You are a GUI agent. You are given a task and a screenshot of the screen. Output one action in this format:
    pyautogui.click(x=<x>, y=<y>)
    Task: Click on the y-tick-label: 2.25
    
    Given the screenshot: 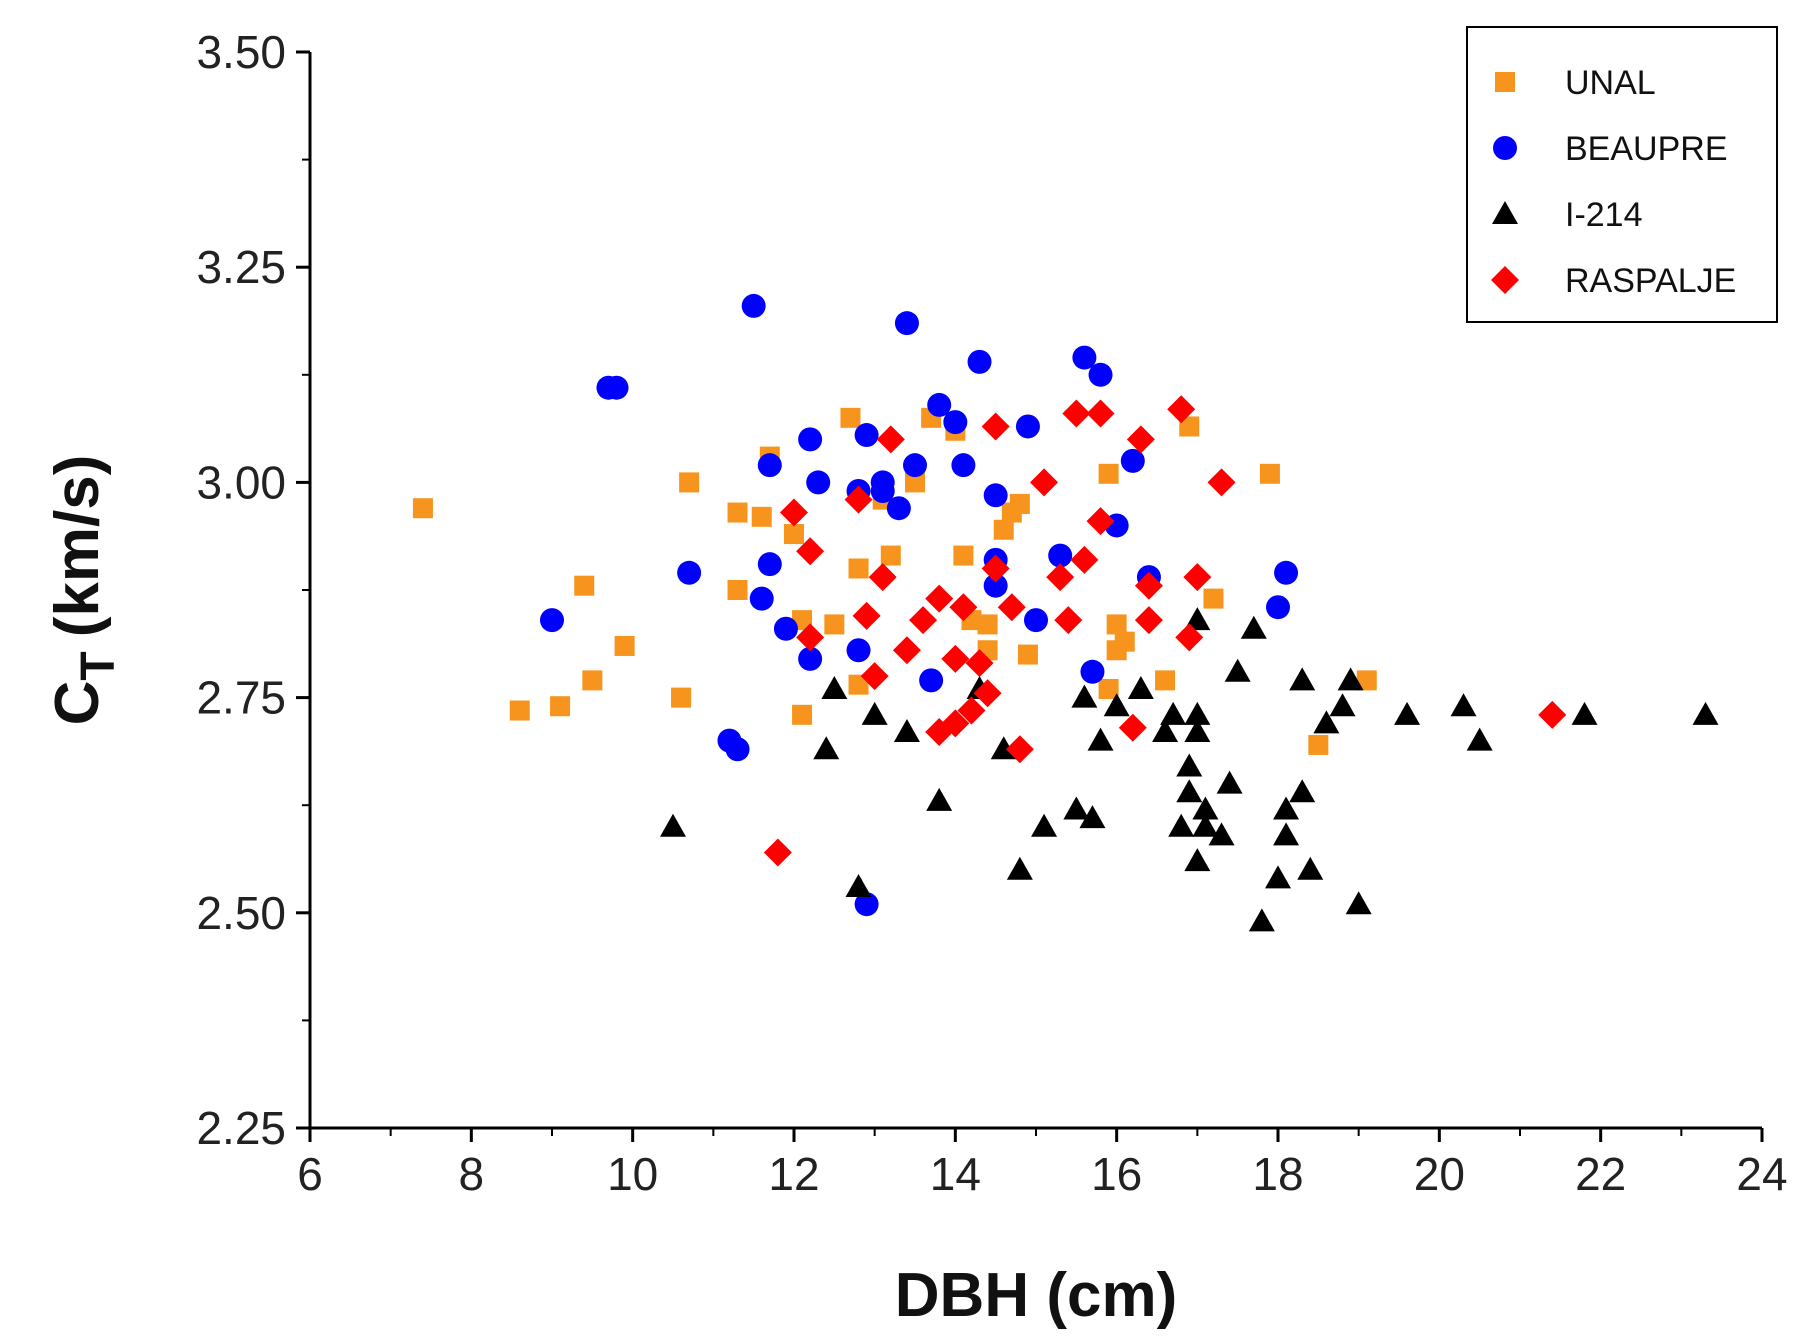 What is the action you would take?
    pyautogui.click(x=241, y=1128)
    